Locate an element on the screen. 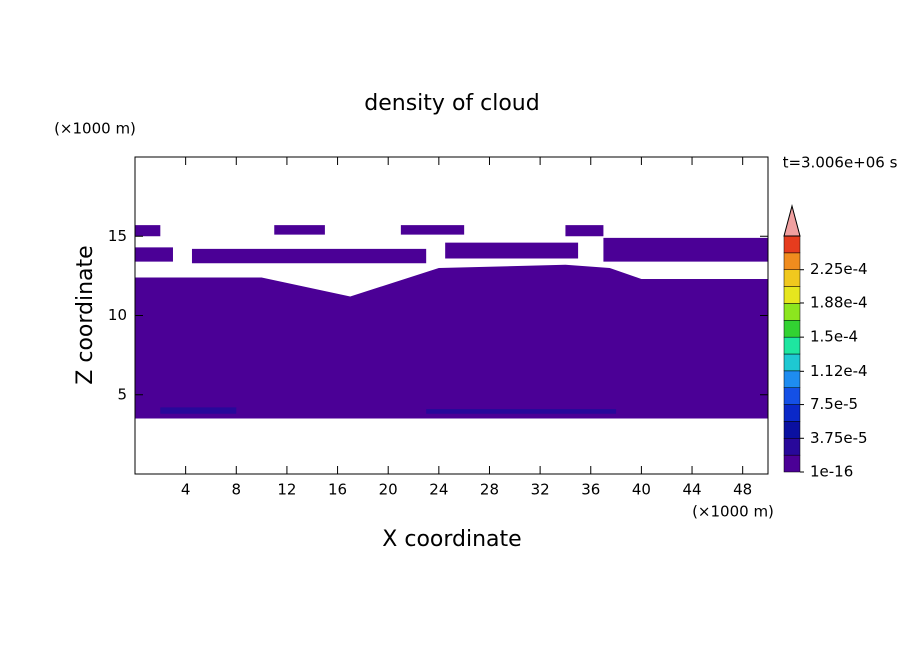 Image resolution: width=904 pixels, height=654 pixels. x-tick-label: 12 is located at coordinates (286, 490).